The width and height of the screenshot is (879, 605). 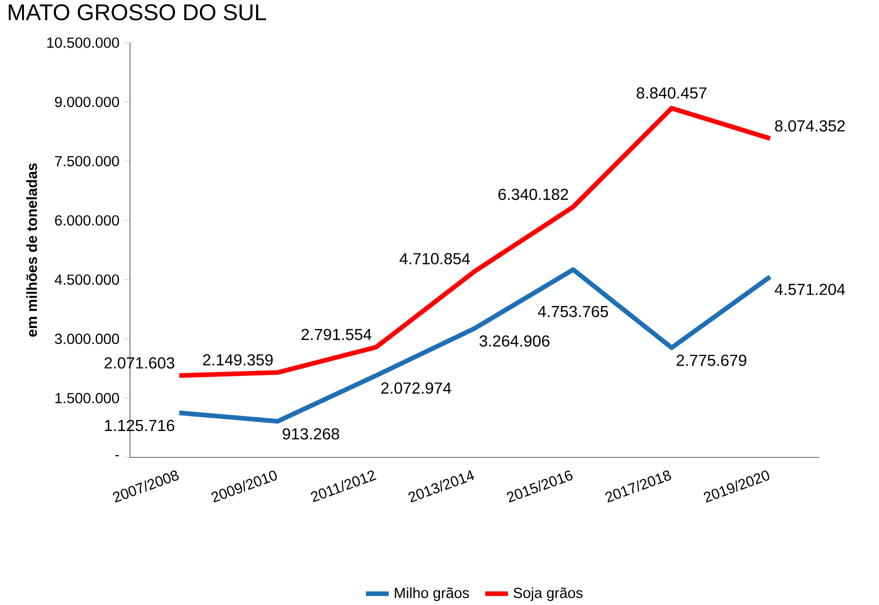 I want to click on data-label: 2.791.554, so click(x=337, y=334).